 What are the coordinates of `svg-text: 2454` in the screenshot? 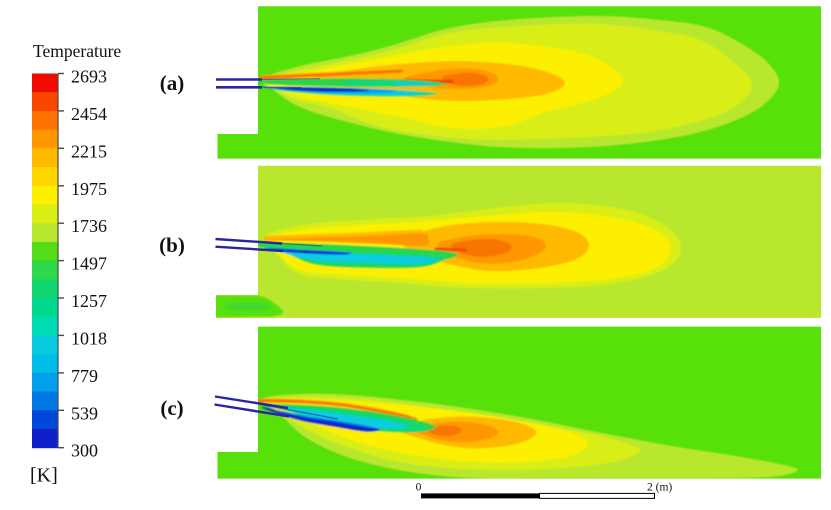 It's located at (89, 114).